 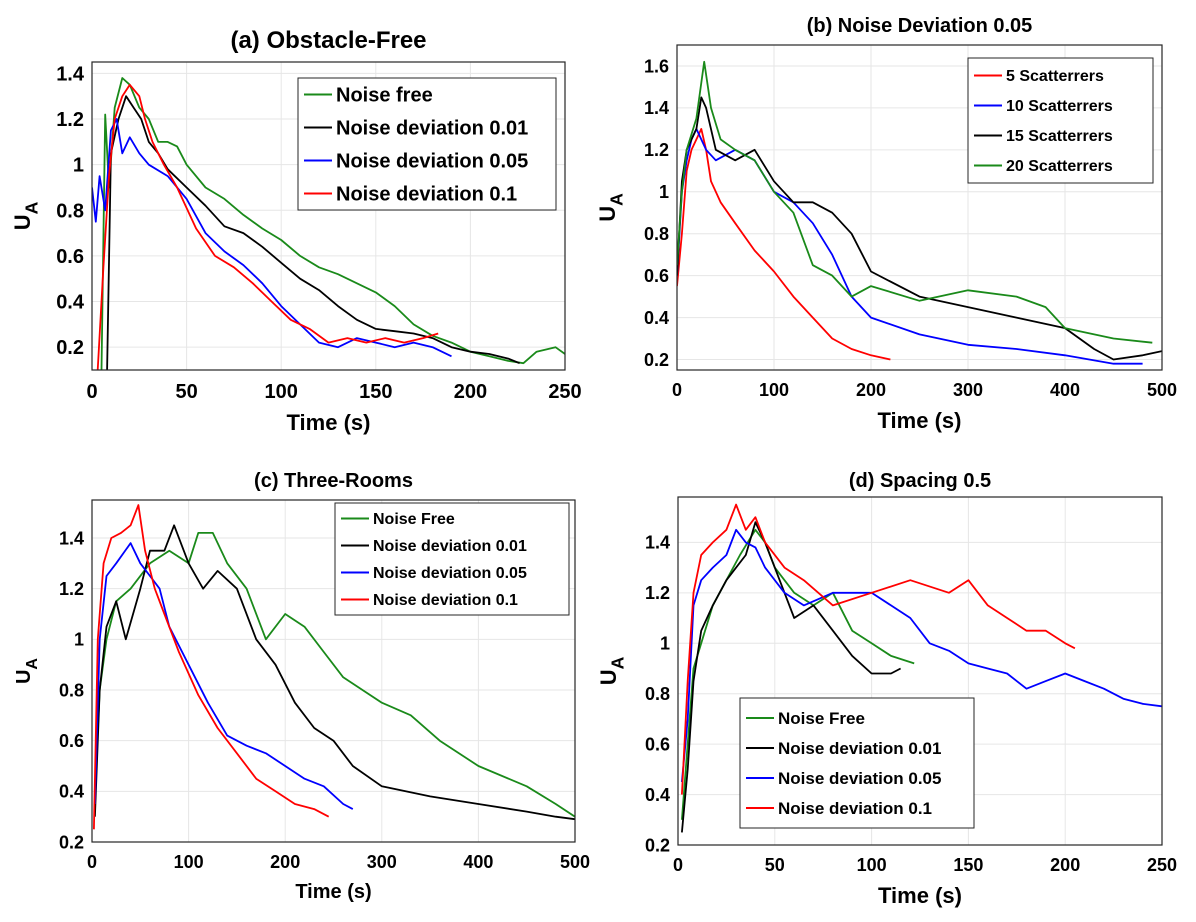 What do you see at coordinates (333, 481) in the screenshot?
I see `chart-title: (c) Three-Rooms` at bounding box center [333, 481].